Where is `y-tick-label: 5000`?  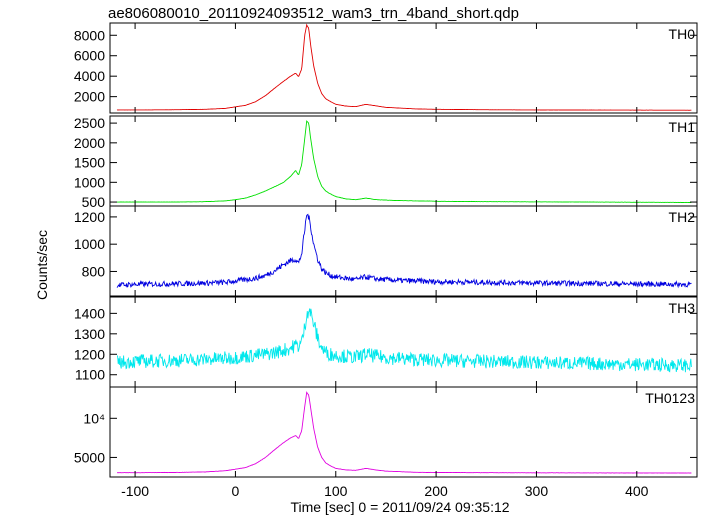
y-tick-label: 5000 is located at coordinates (89, 457).